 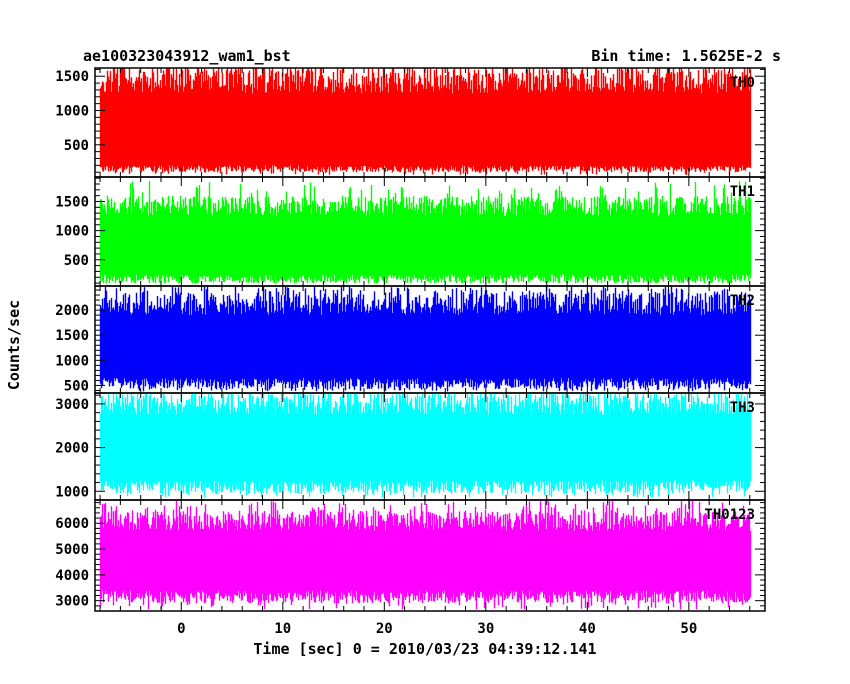 I want to click on x-tick-label: 30, so click(x=485, y=629).